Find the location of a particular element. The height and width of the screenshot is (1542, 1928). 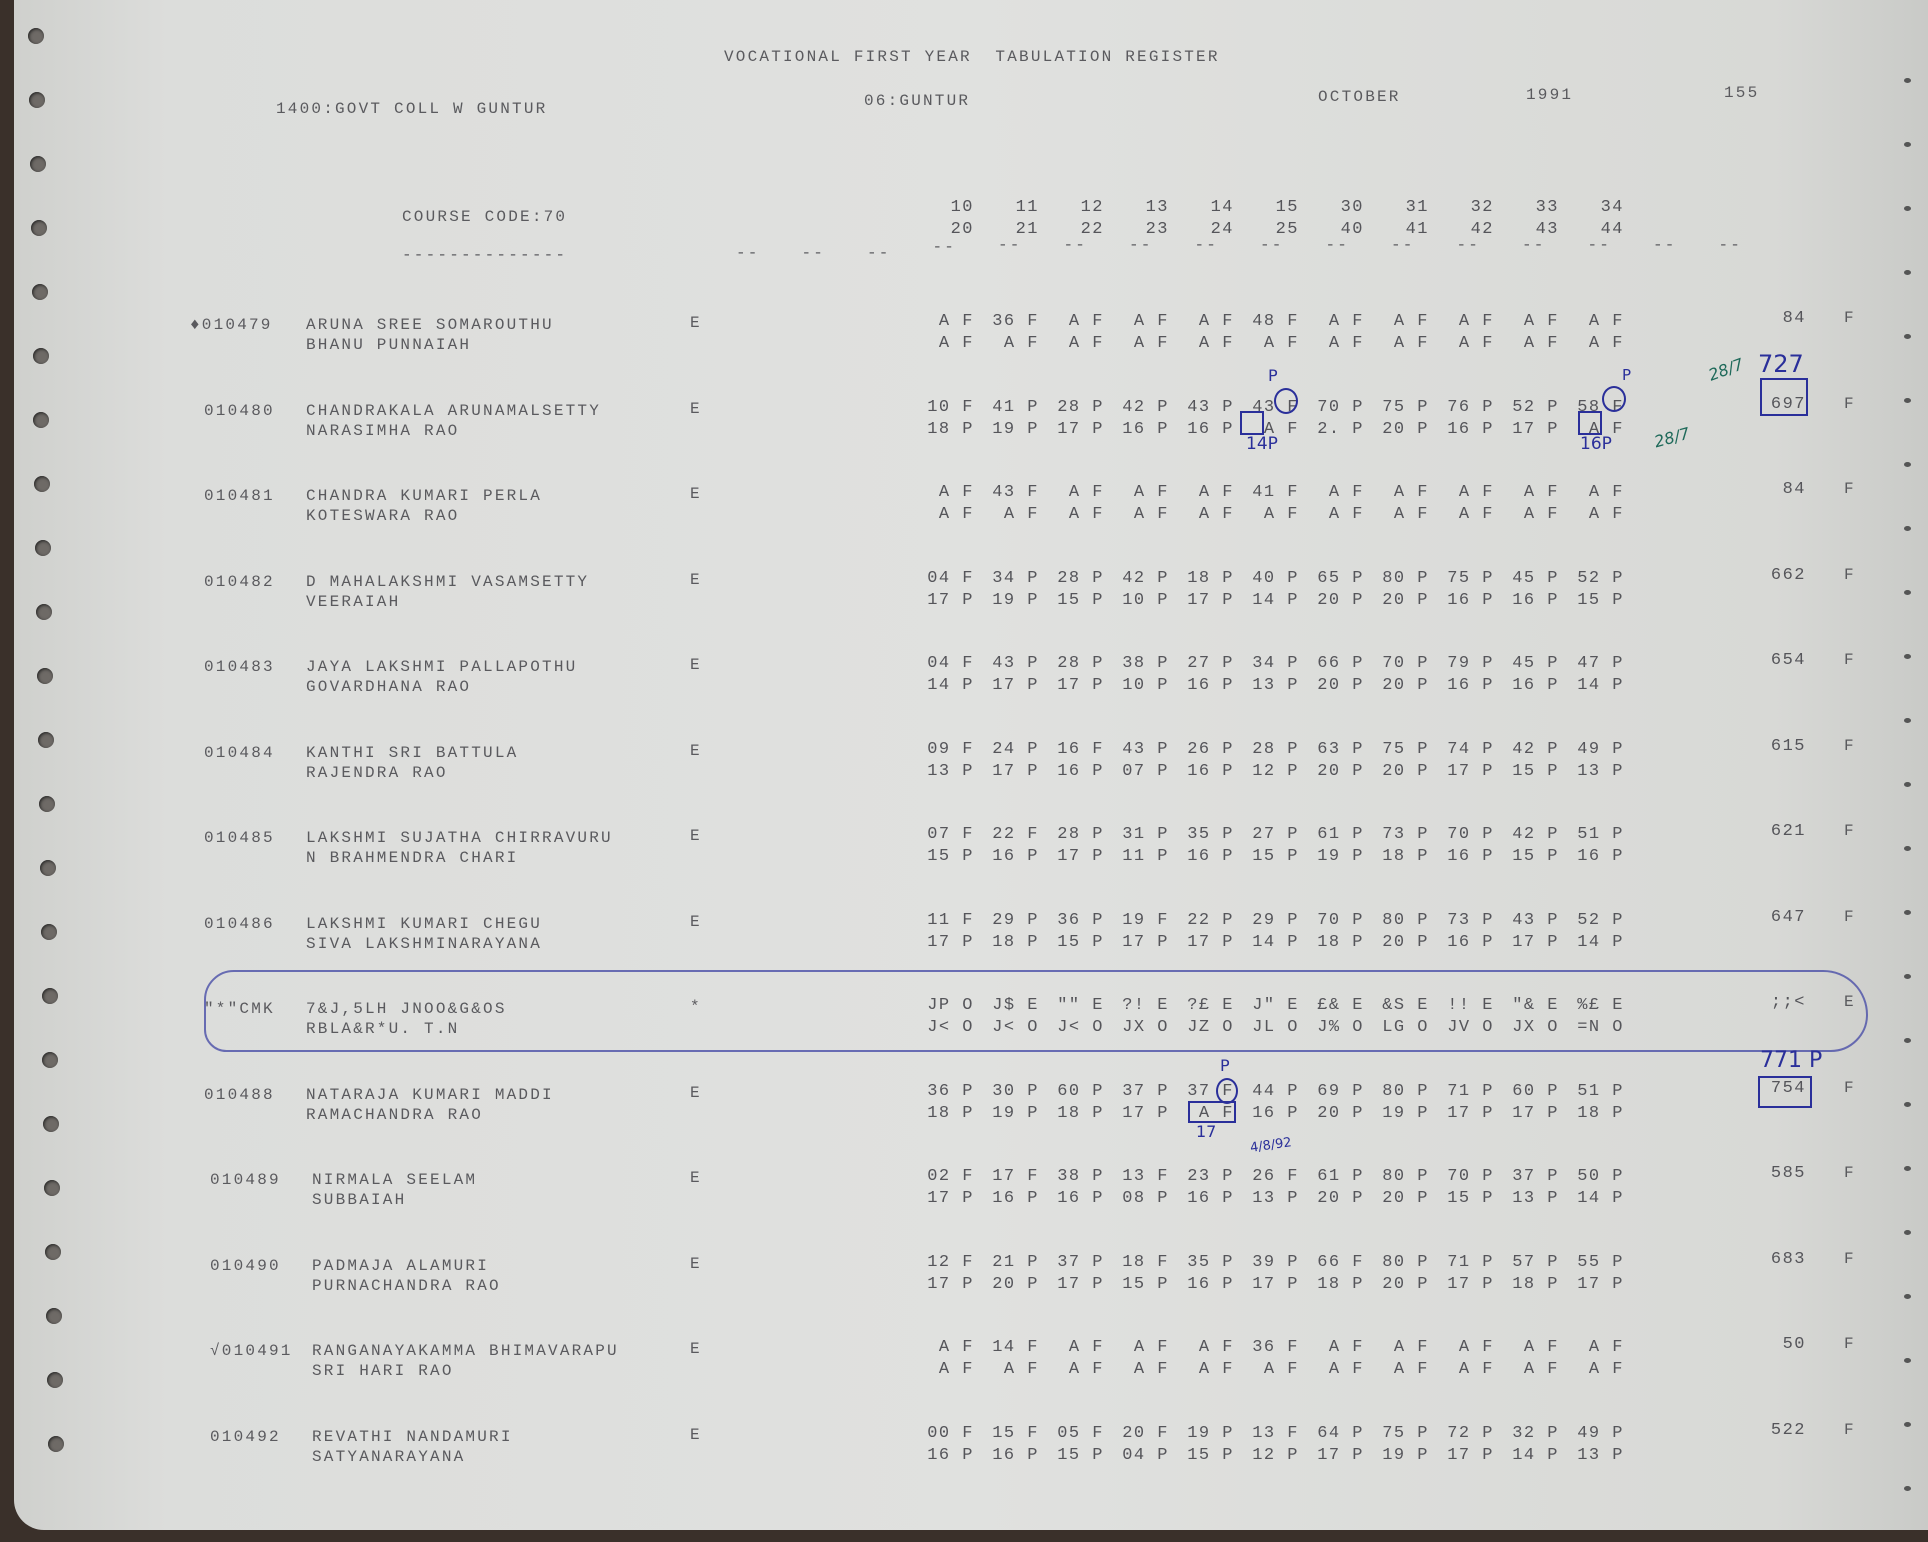

mark-cell: 23 P is located at coordinates (1210, 1176).